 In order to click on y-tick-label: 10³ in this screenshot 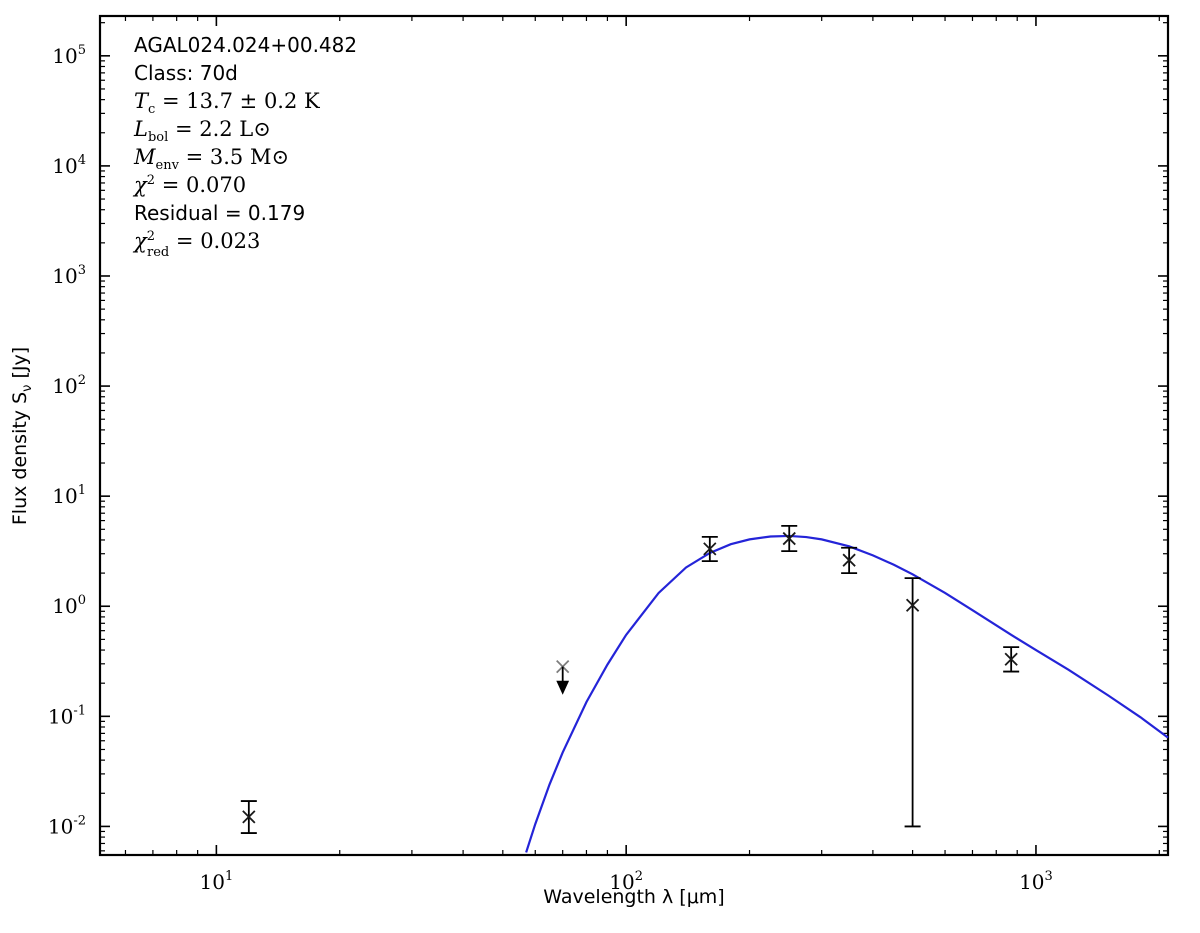, I will do `click(69, 275)`.